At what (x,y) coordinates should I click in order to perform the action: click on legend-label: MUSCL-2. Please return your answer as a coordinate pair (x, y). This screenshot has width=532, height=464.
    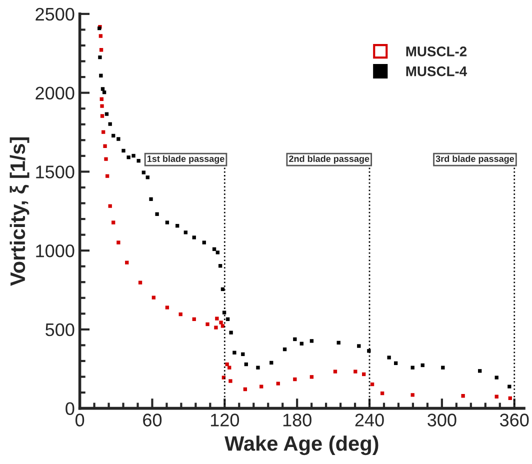
    Looking at the image, I should click on (436, 51).